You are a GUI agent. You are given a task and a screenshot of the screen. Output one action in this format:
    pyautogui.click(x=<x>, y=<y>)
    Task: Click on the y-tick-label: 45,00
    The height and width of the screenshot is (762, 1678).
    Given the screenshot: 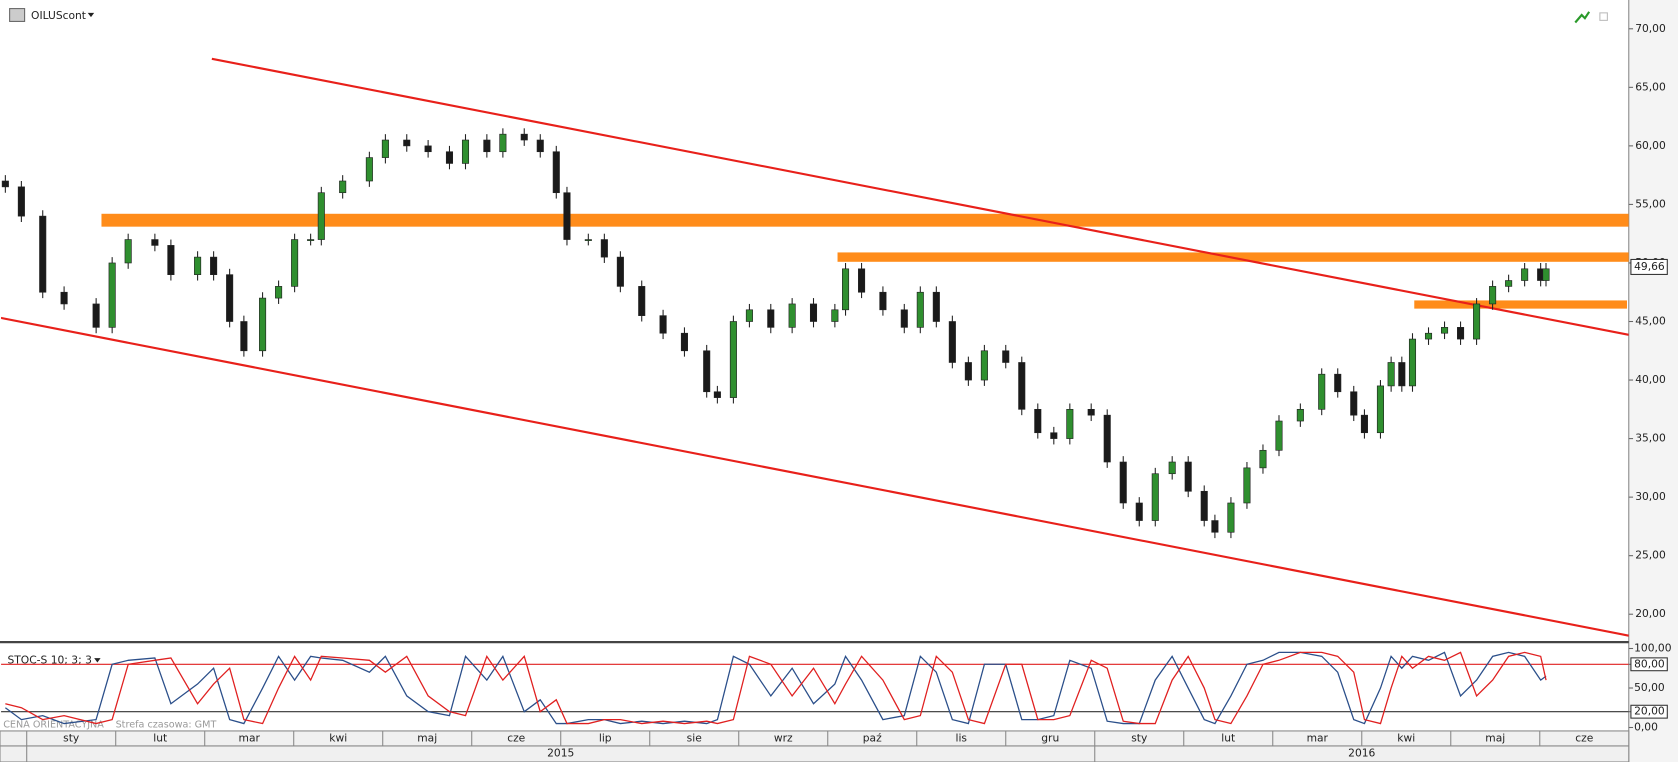 What is the action you would take?
    pyautogui.click(x=1650, y=321)
    